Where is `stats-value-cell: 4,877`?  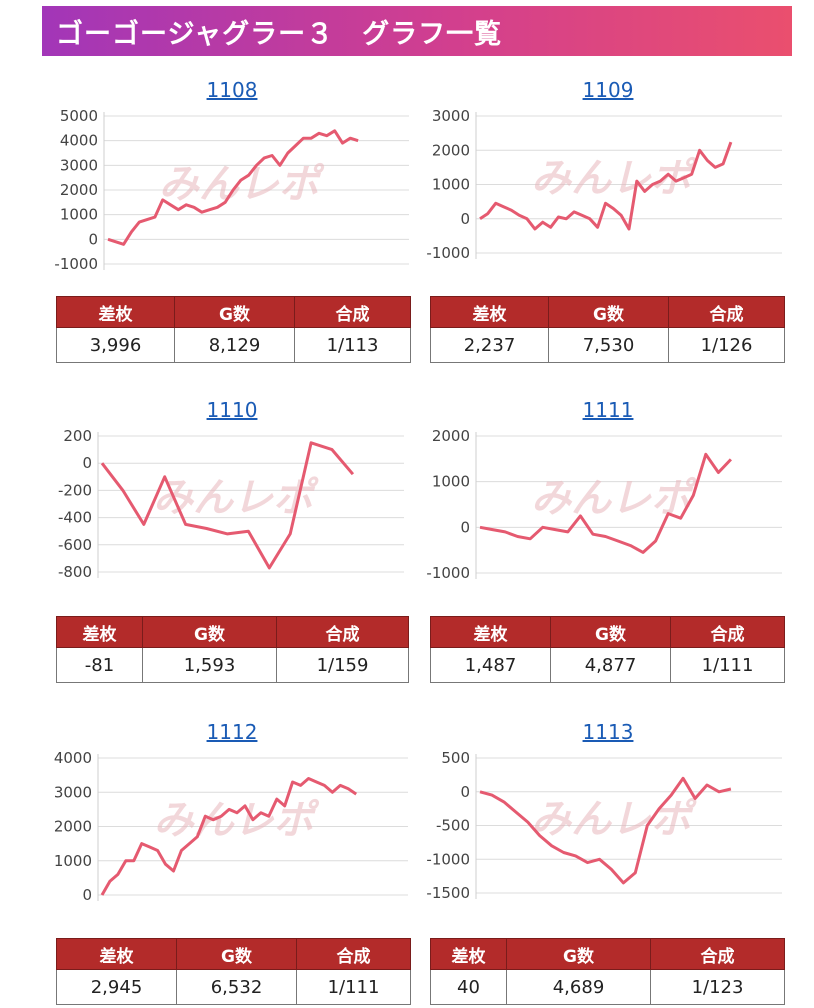
stats-value-cell: 4,877 is located at coordinates (610, 665).